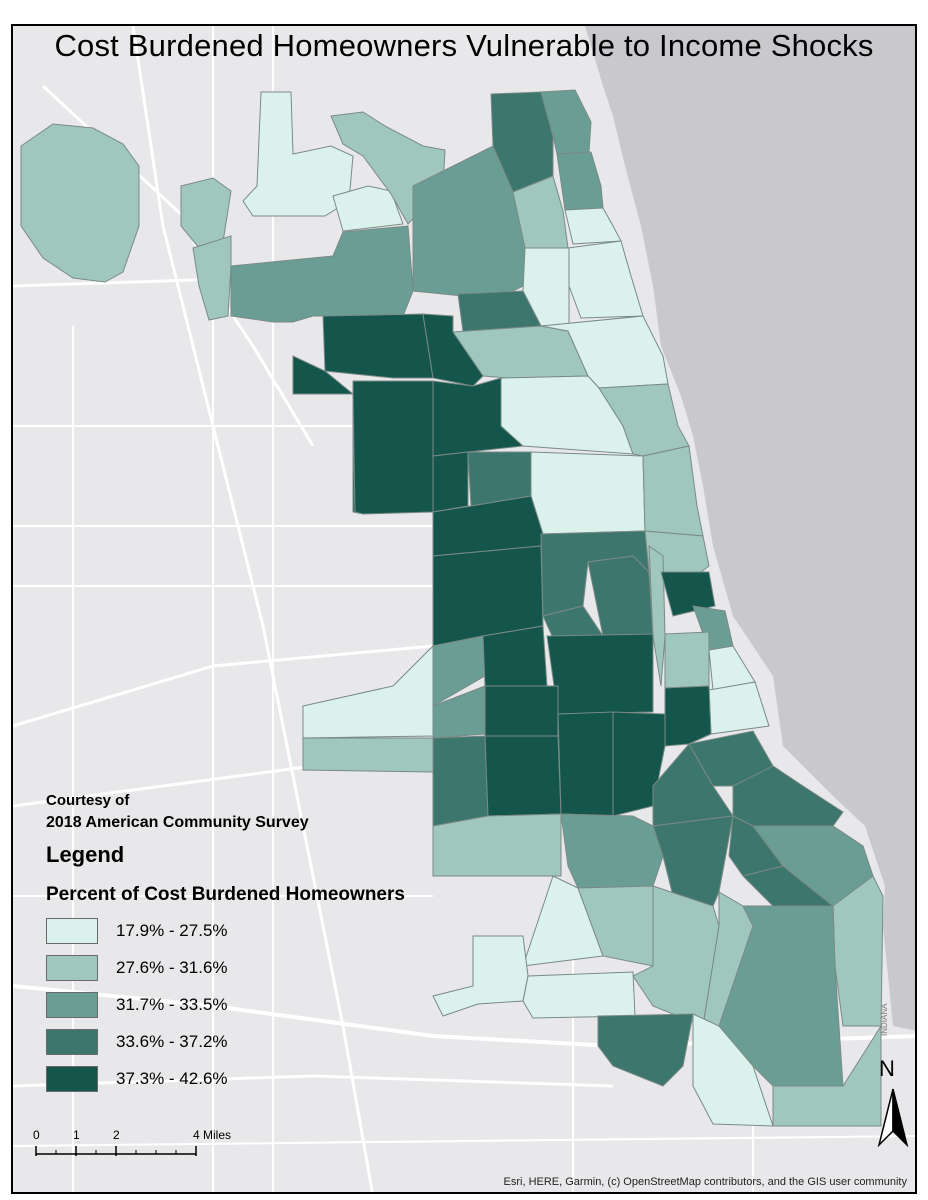 The image size is (928, 1200). What do you see at coordinates (36, 1135) in the screenshot?
I see `scale-tick-label: 0` at bounding box center [36, 1135].